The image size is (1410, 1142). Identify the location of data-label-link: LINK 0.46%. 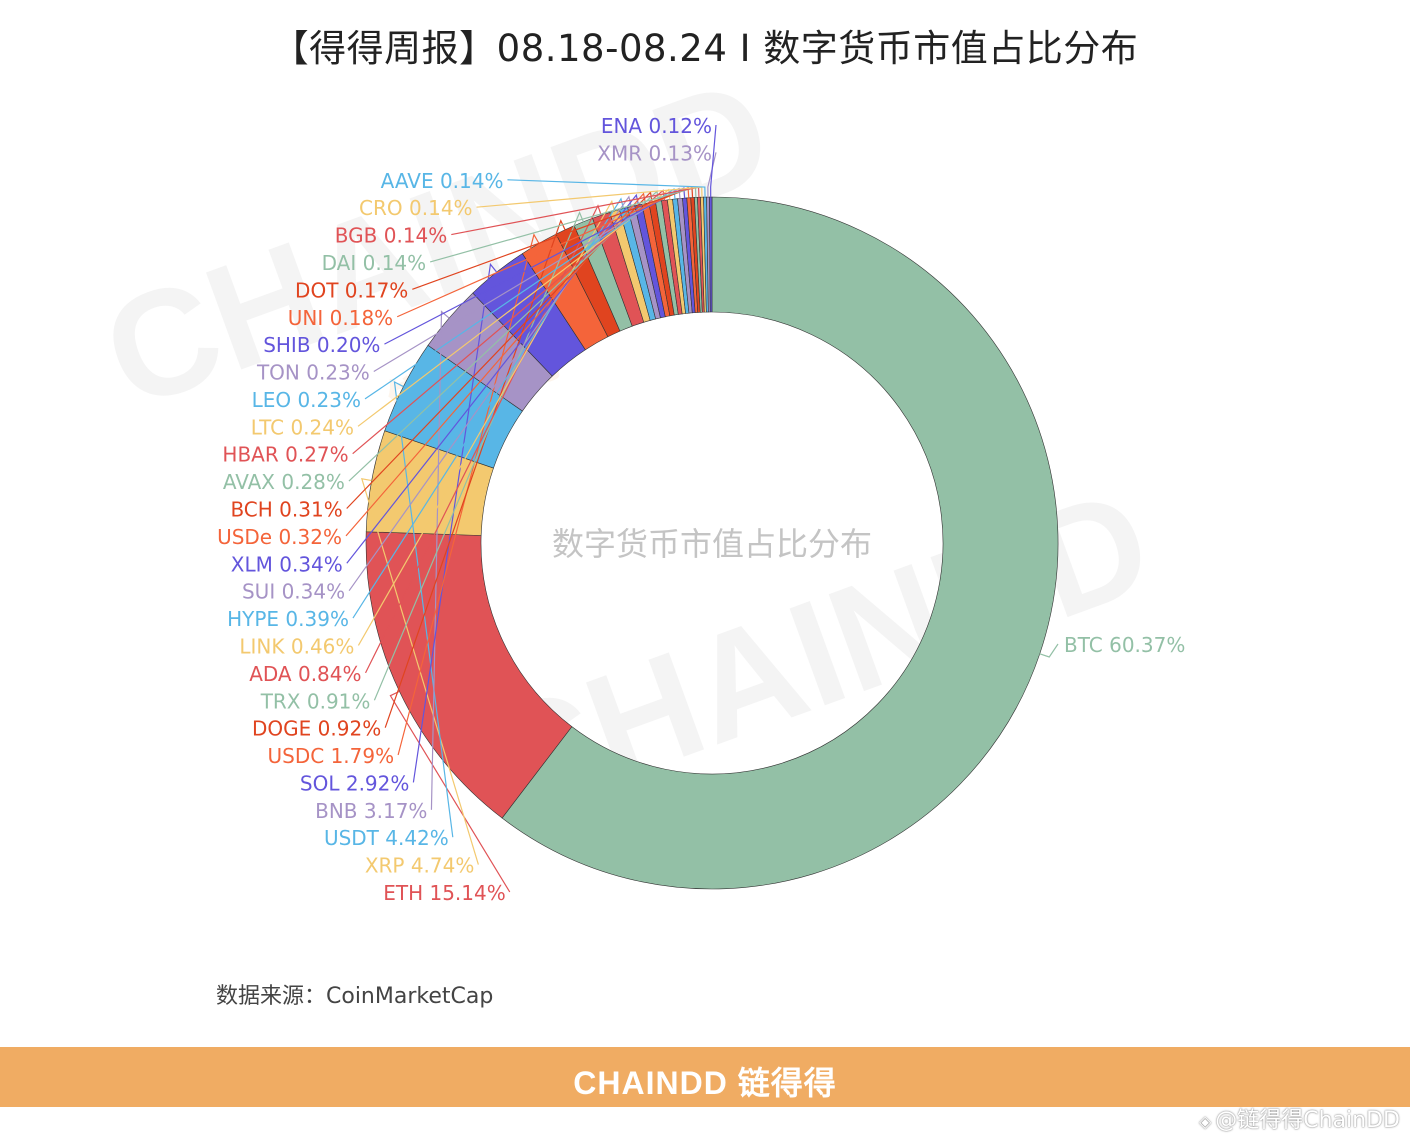
(296, 646).